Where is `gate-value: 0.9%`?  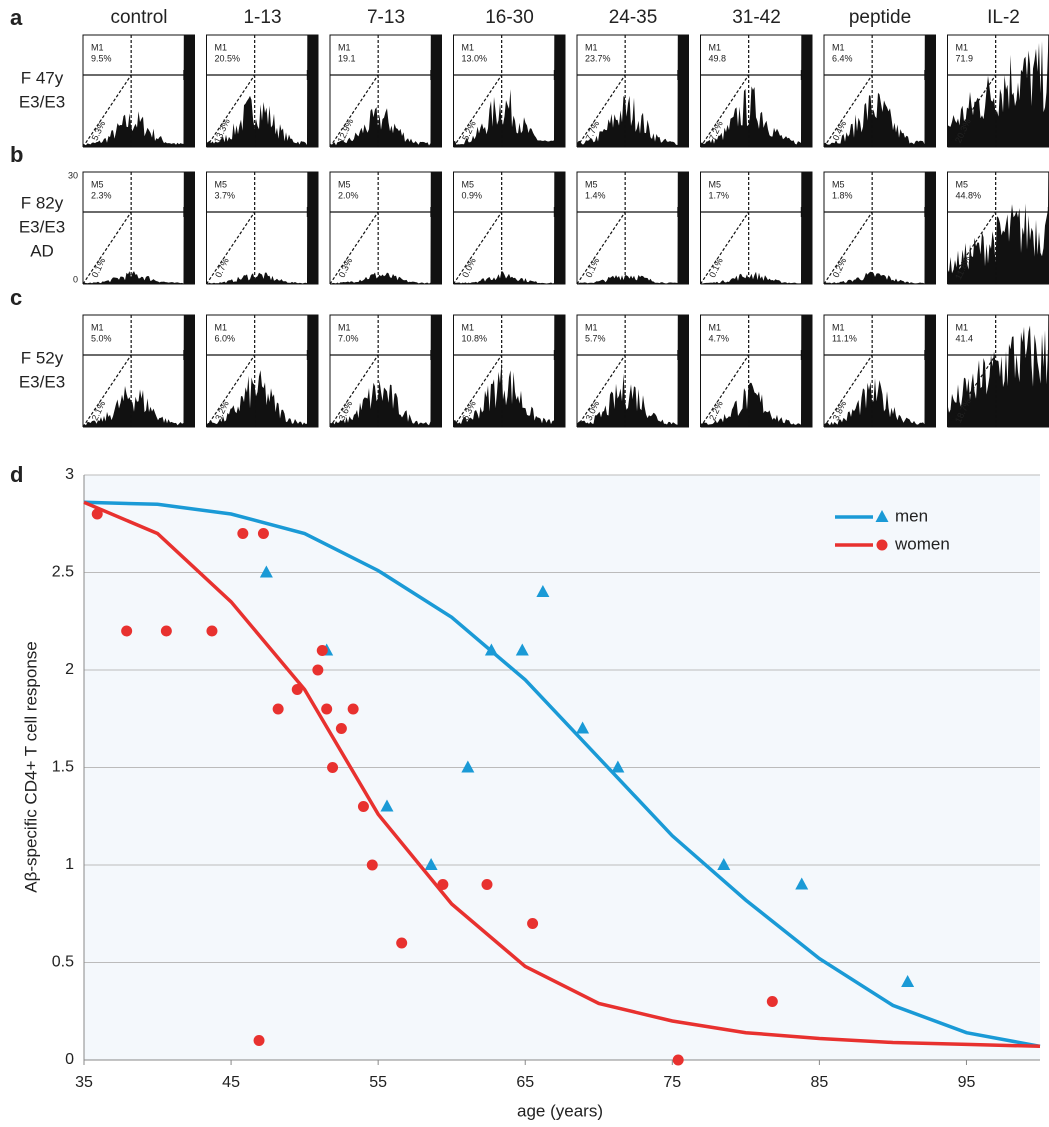
gate-value: 0.9% is located at coordinates (472, 195).